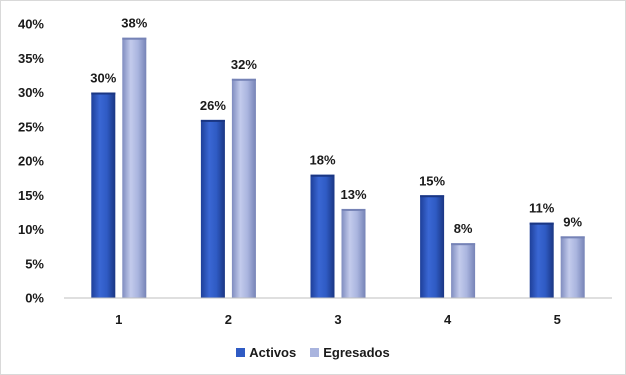  I want to click on y-tick-label: 10%, so click(31, 229).